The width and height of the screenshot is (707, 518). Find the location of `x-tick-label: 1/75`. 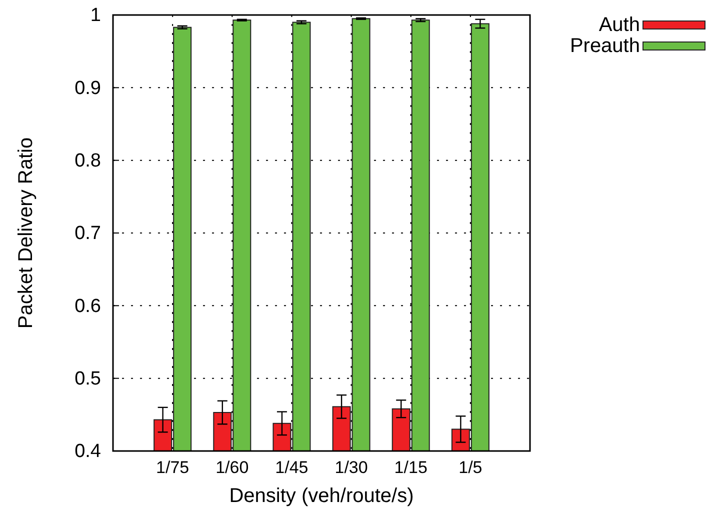

x-tick-label: 1/75 is located at coordinates (173, 468).